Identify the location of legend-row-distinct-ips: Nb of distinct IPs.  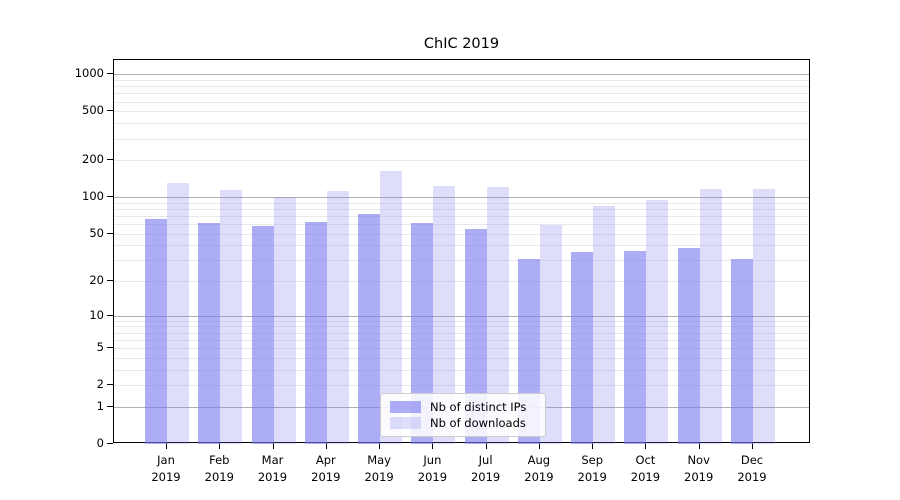
(463, 407).